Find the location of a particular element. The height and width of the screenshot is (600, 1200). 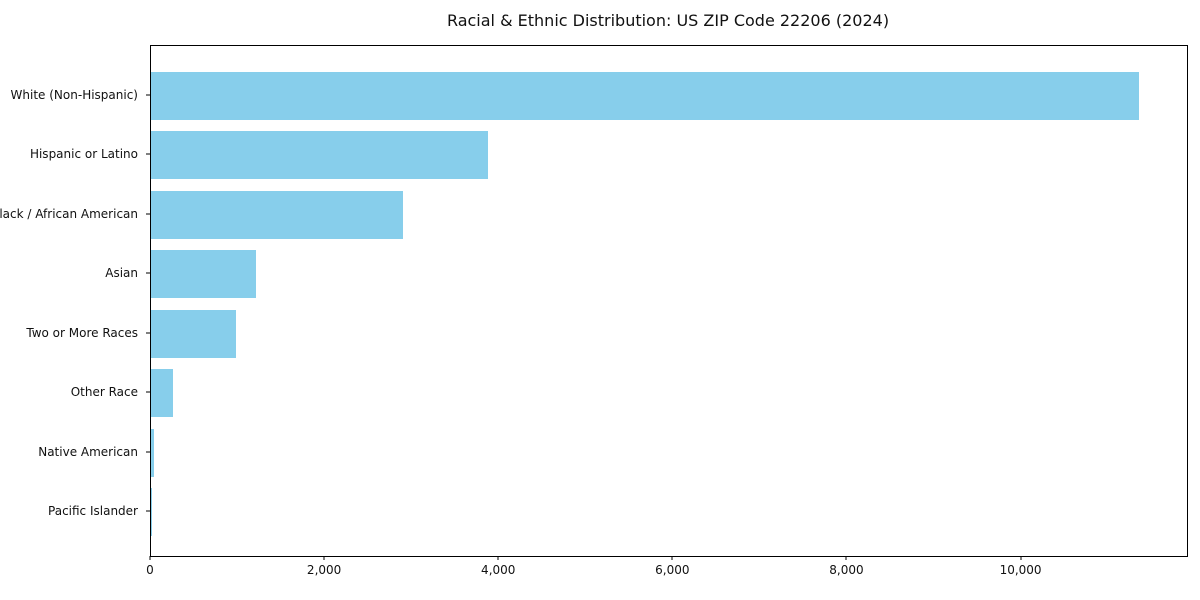

x-axis-ticks: 0 2,000 4,000 6,000 8,000 10,000 is located at coordinates (666, 571).